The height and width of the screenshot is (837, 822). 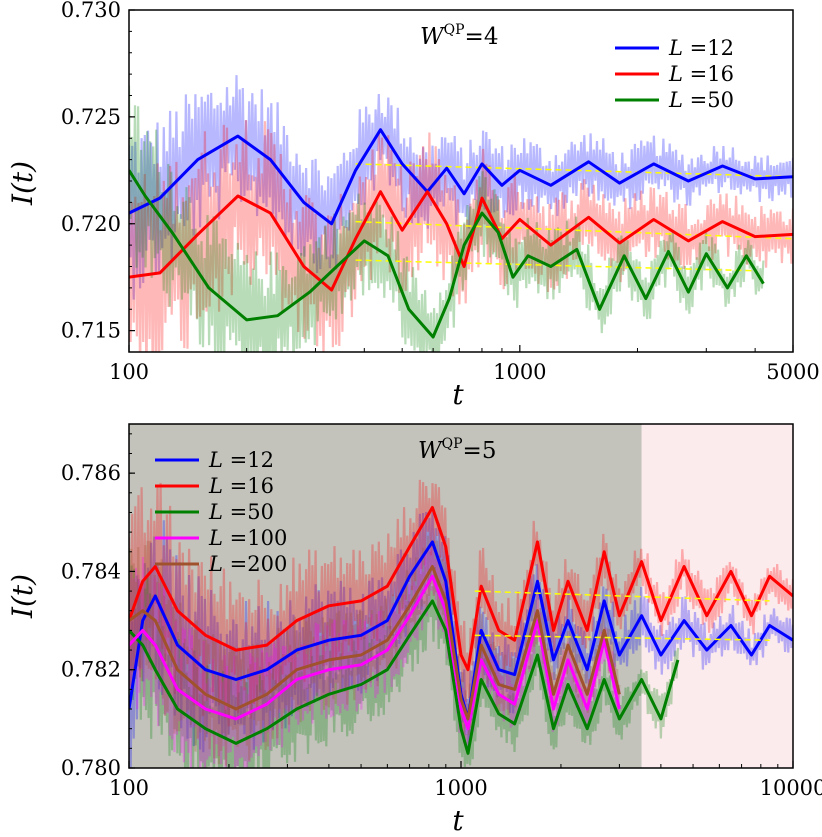 What do you see at coordinates (458, 820) in the screenshot?
I see `bottom-panel-x-axis-label: t` at bounding box center [458, 820].